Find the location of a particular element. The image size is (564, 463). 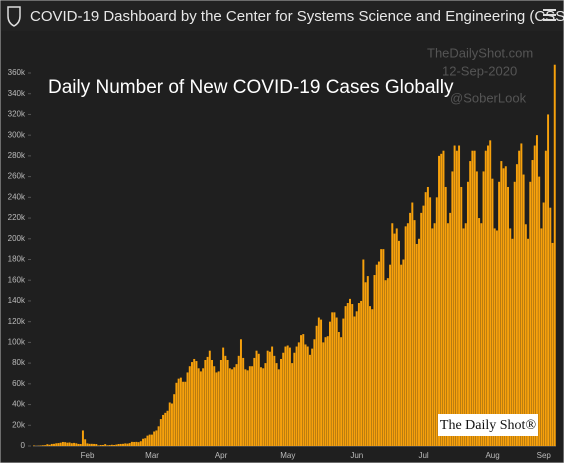

y-tick-label: 60k is located at coordinates (19, 383).